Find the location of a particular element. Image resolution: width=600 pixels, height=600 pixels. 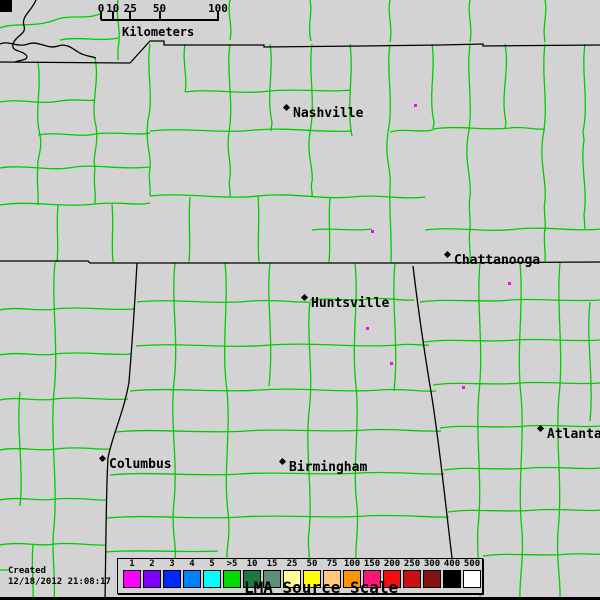

legend-value-label: 25 is located at coordinates (292, 564).